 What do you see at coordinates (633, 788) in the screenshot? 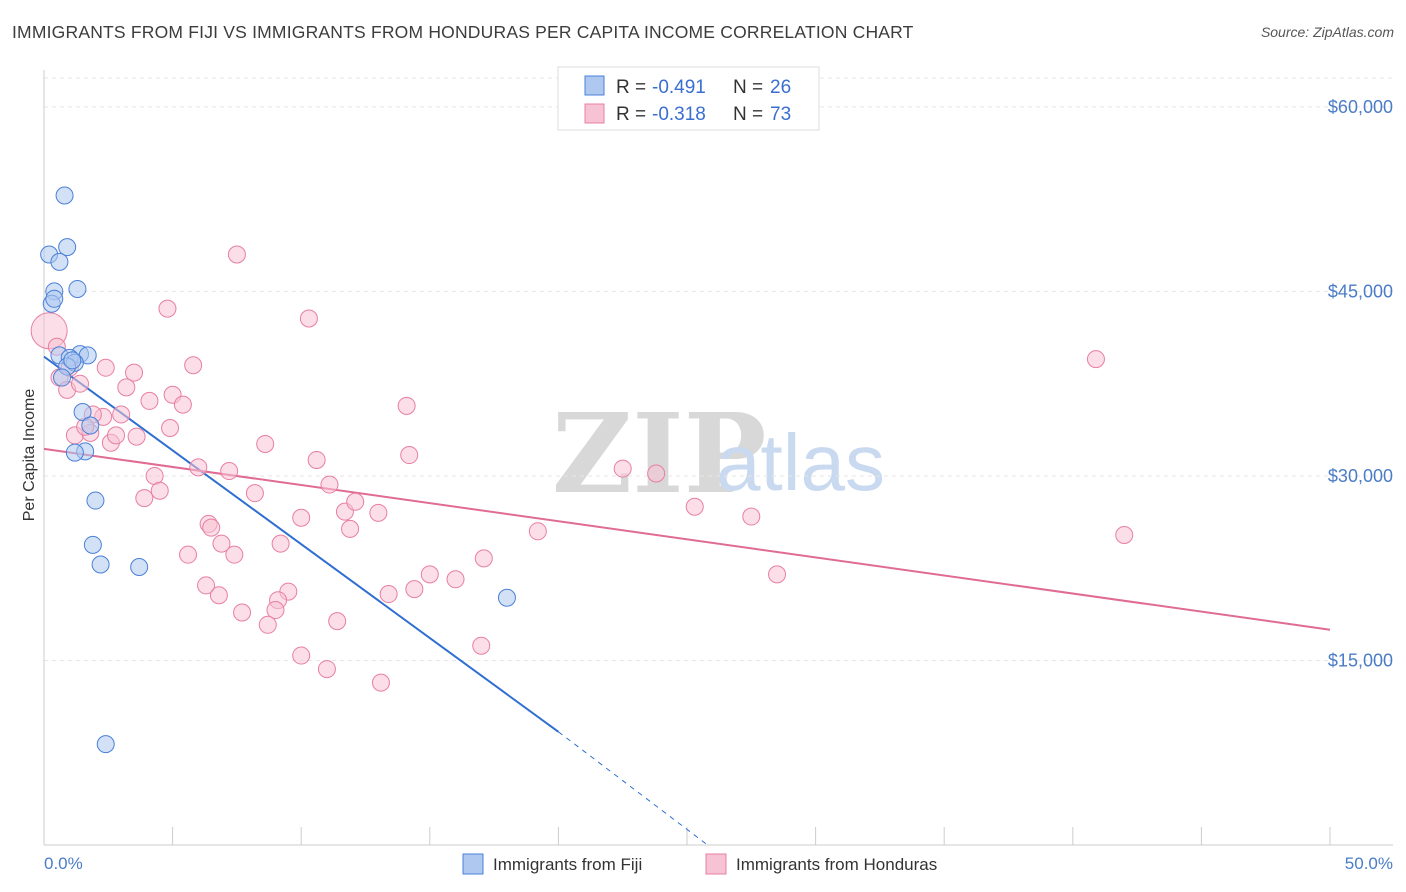
I see `fiji-trend-extension` at bounding box center [633, 788].